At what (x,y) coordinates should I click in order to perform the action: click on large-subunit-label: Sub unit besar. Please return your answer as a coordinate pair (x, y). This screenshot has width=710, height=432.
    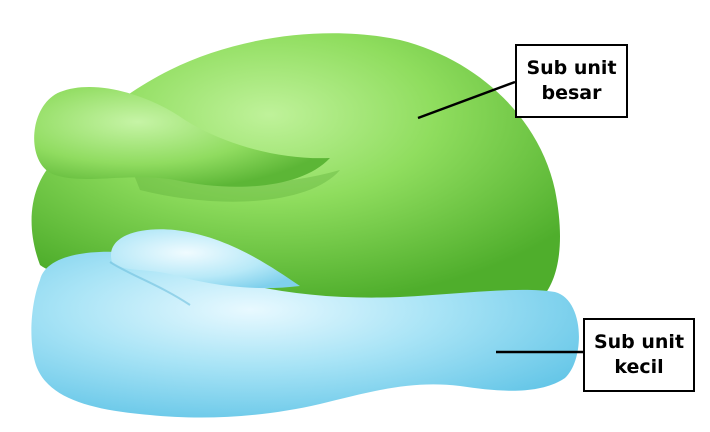
    Looking at the image, I should click on (571, 81).